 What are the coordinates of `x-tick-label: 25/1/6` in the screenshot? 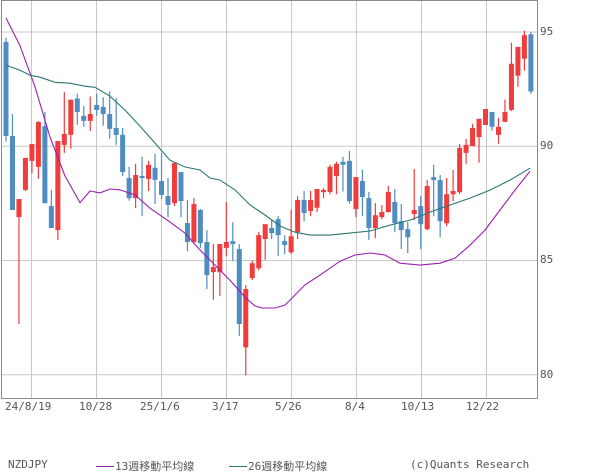 It's located at (160, 406).